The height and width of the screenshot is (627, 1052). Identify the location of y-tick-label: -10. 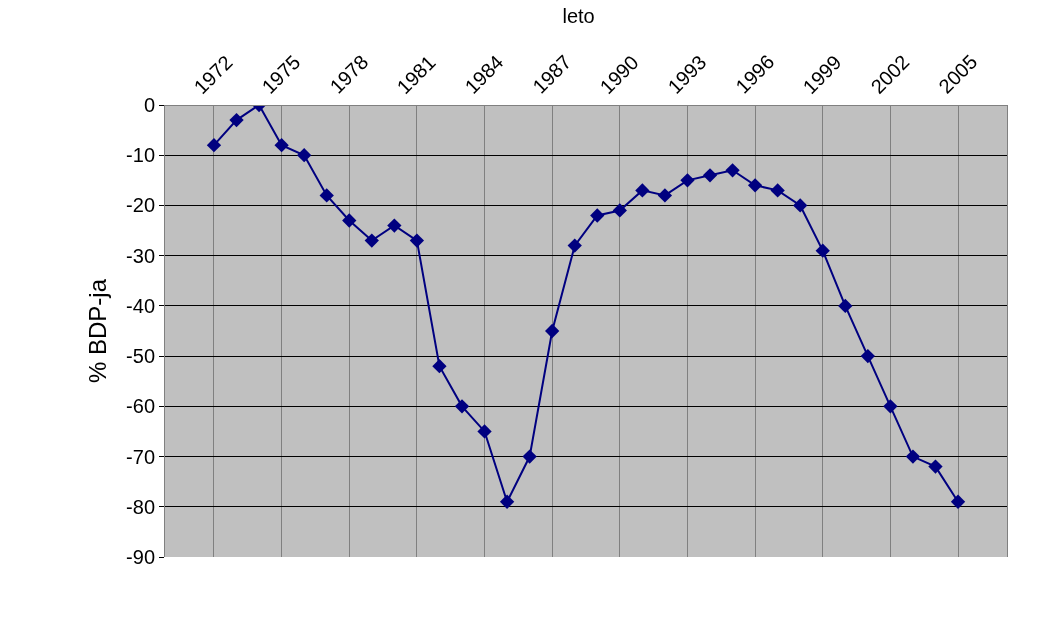
(140, 155).